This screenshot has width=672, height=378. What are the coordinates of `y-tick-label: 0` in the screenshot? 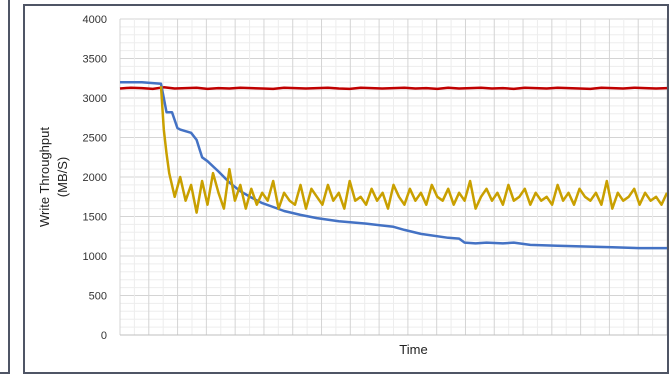 It's located at (104, 336).